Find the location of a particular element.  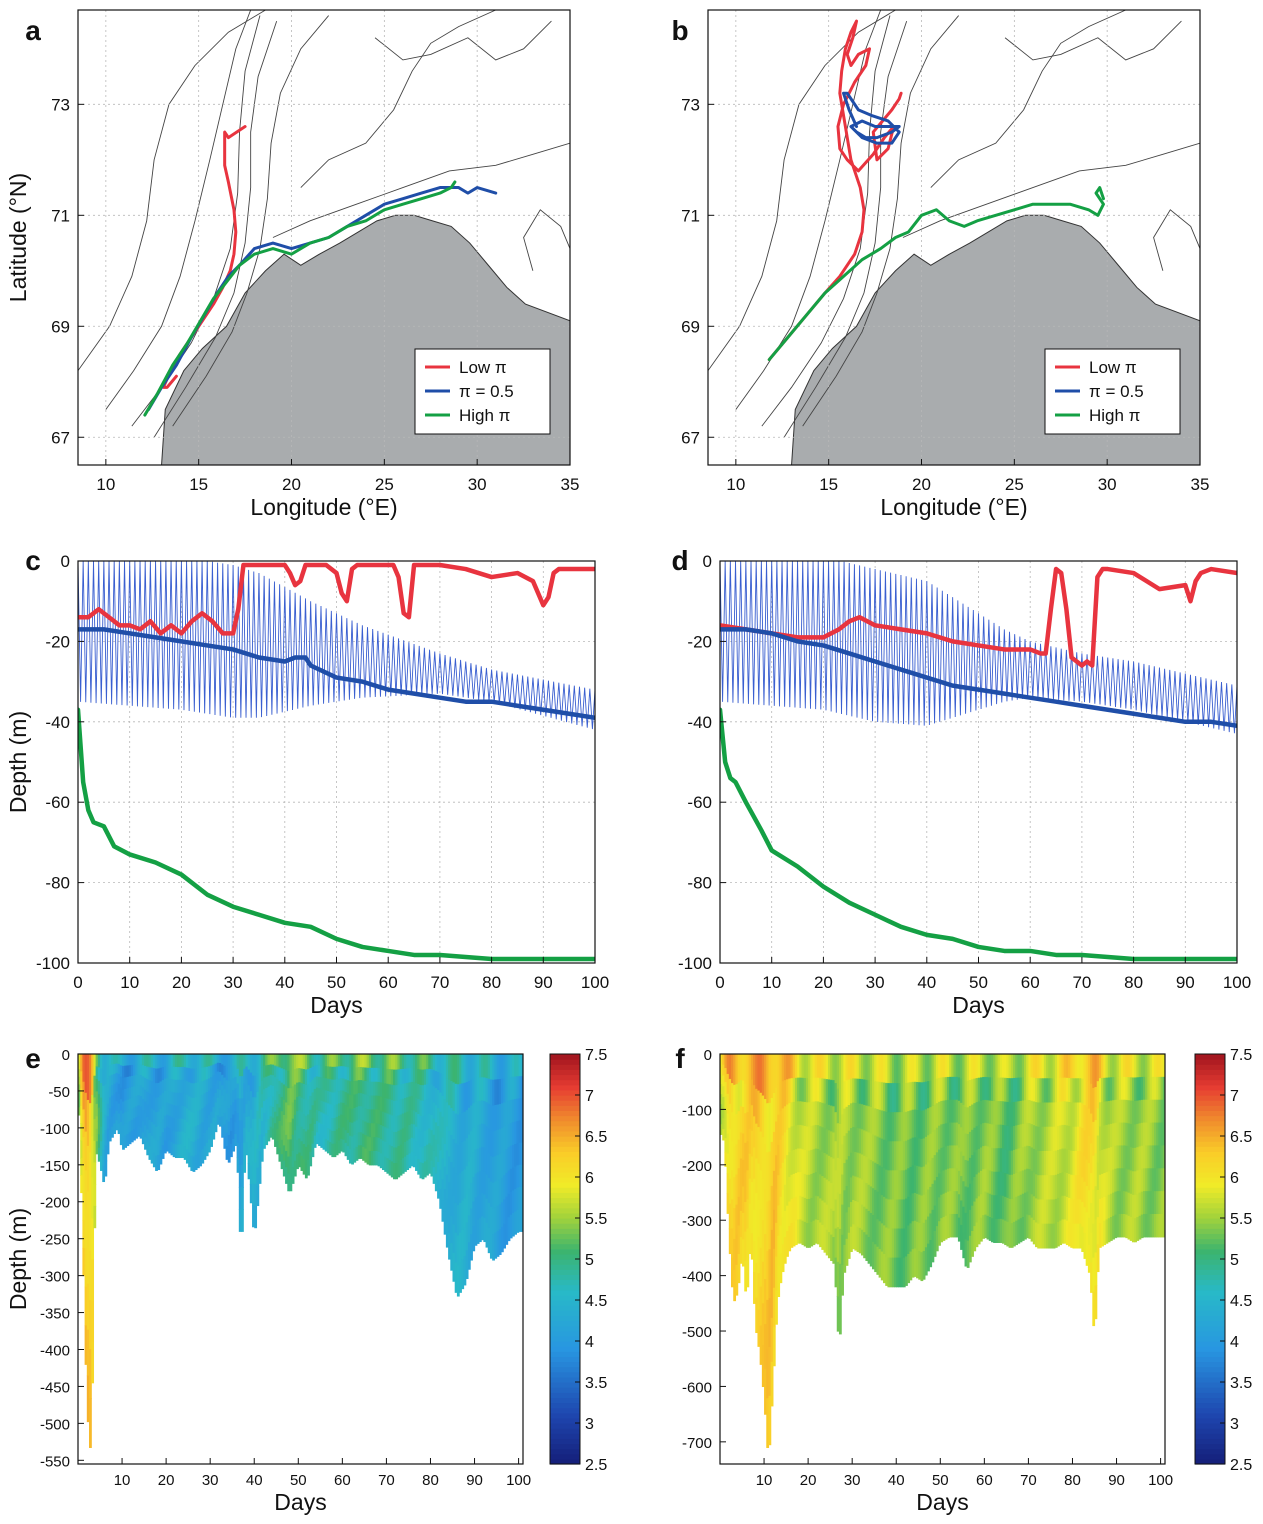

colorbar-tick-label: 5 is located at coordinates (1234, 1260).